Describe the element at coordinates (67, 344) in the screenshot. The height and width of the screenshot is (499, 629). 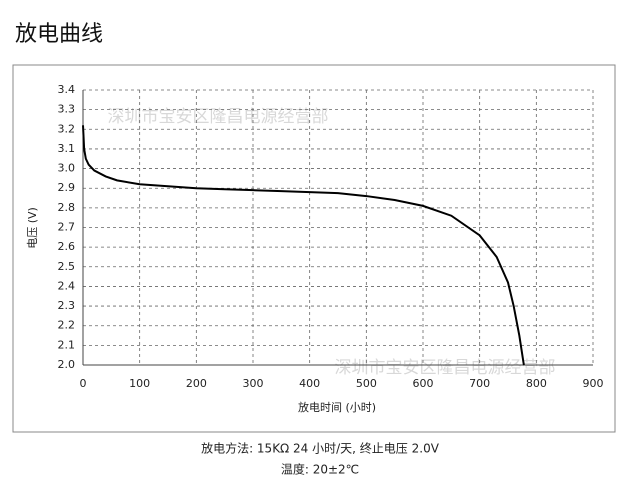
I see `y-tick-label: 2.1` at that location.